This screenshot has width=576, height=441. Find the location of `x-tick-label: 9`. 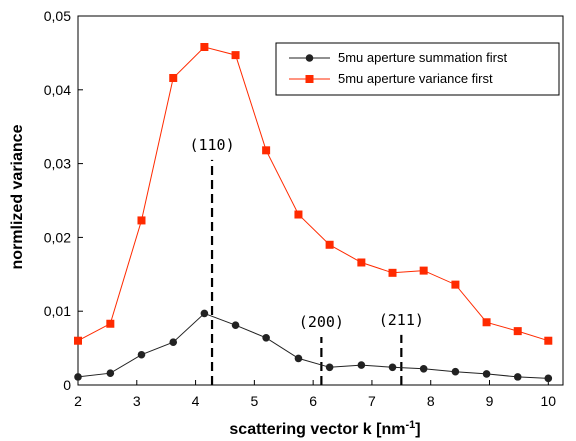

x-tick-label: 9 is located at coordinates (490, 401).